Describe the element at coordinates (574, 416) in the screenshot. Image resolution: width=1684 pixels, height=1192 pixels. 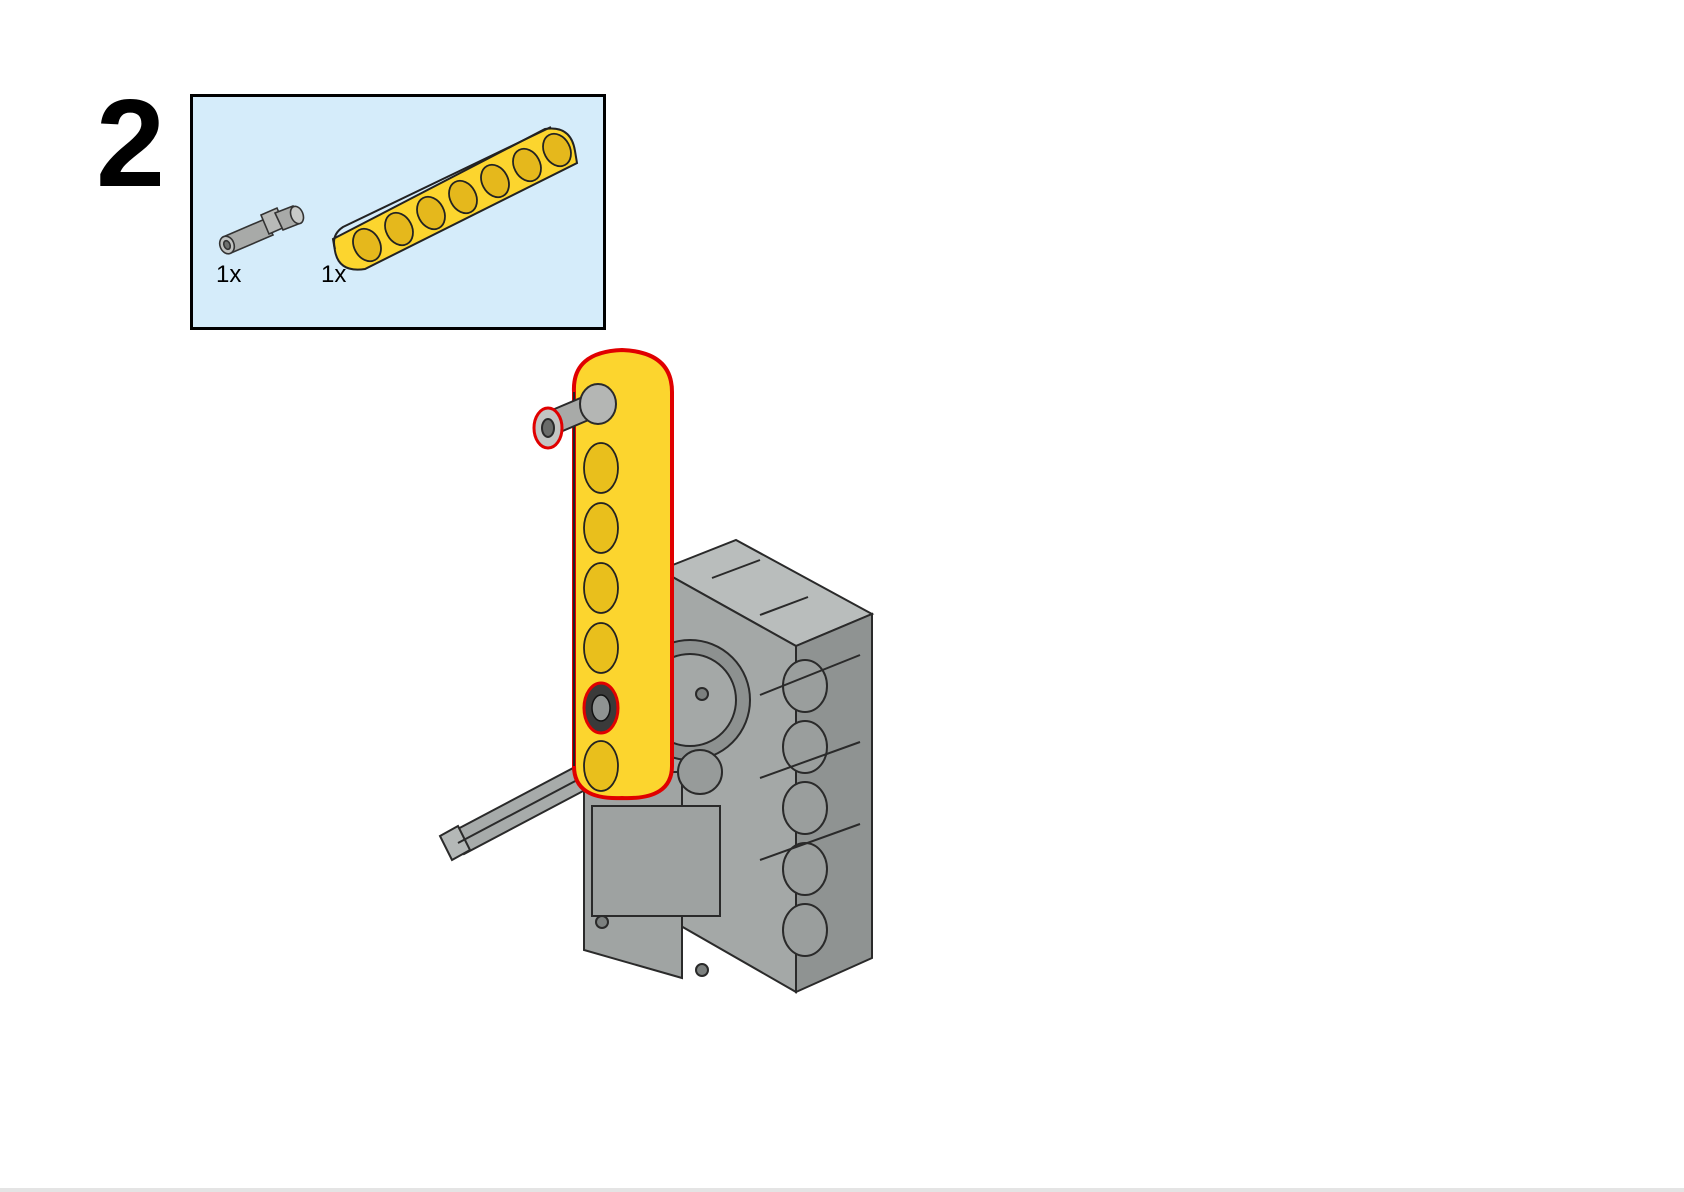
I see `pin` at that location.